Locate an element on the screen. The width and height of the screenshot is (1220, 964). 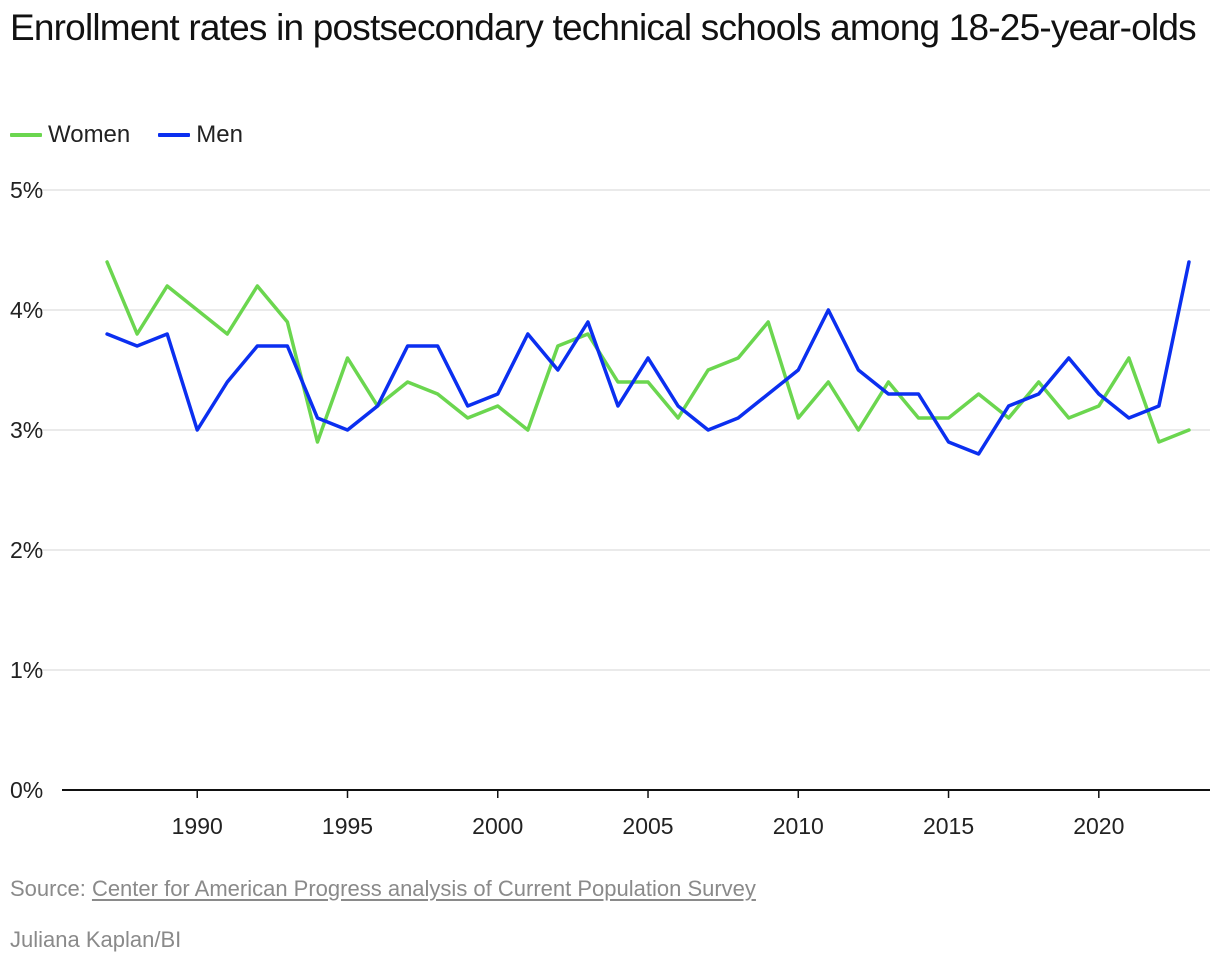
legend: Women Men is located at coordinates (126, 135).